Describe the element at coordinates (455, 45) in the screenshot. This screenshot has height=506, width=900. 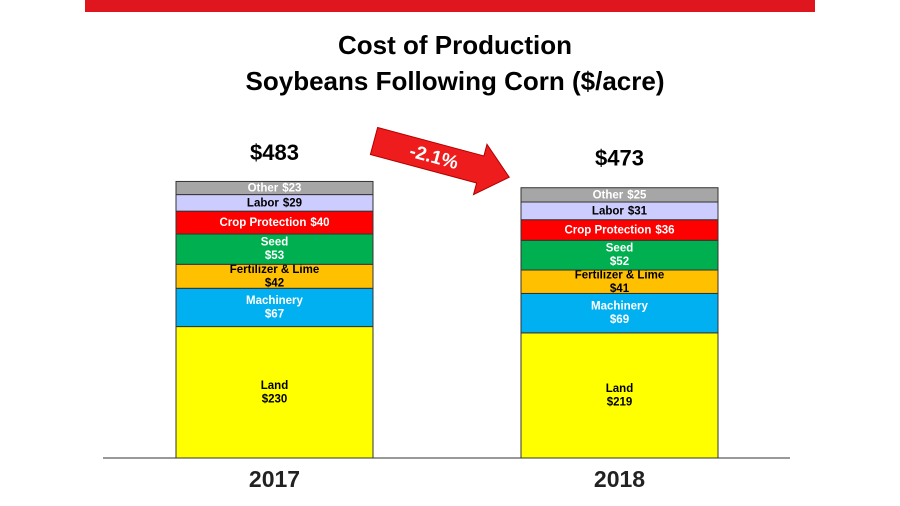
I see `chart-title: Cost of Production` at that location.